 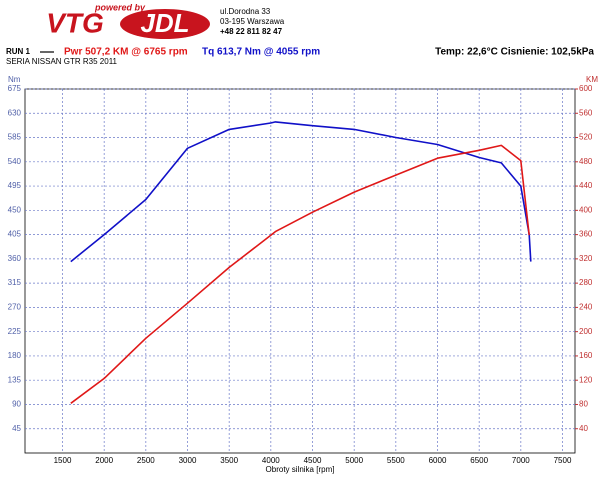 What do you see at coordinates (438, 460) in the screenshot?
I see `x-tick-label: 6000` at bounding box center [438, 460].